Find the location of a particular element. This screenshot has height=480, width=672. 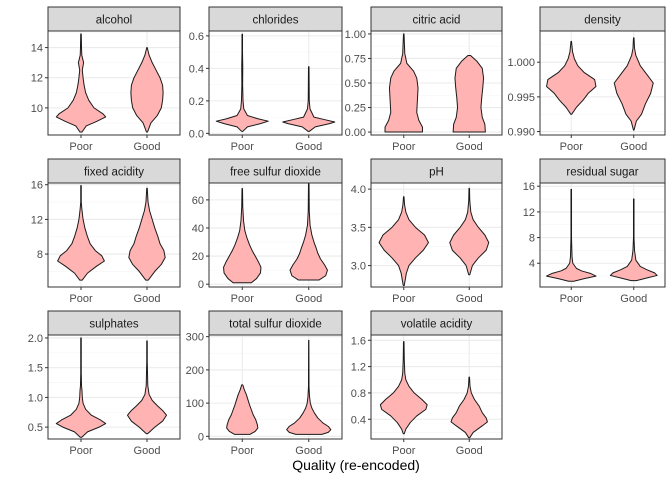

strip-title-chlorides: chlorides is located at coordinates (275, 21).